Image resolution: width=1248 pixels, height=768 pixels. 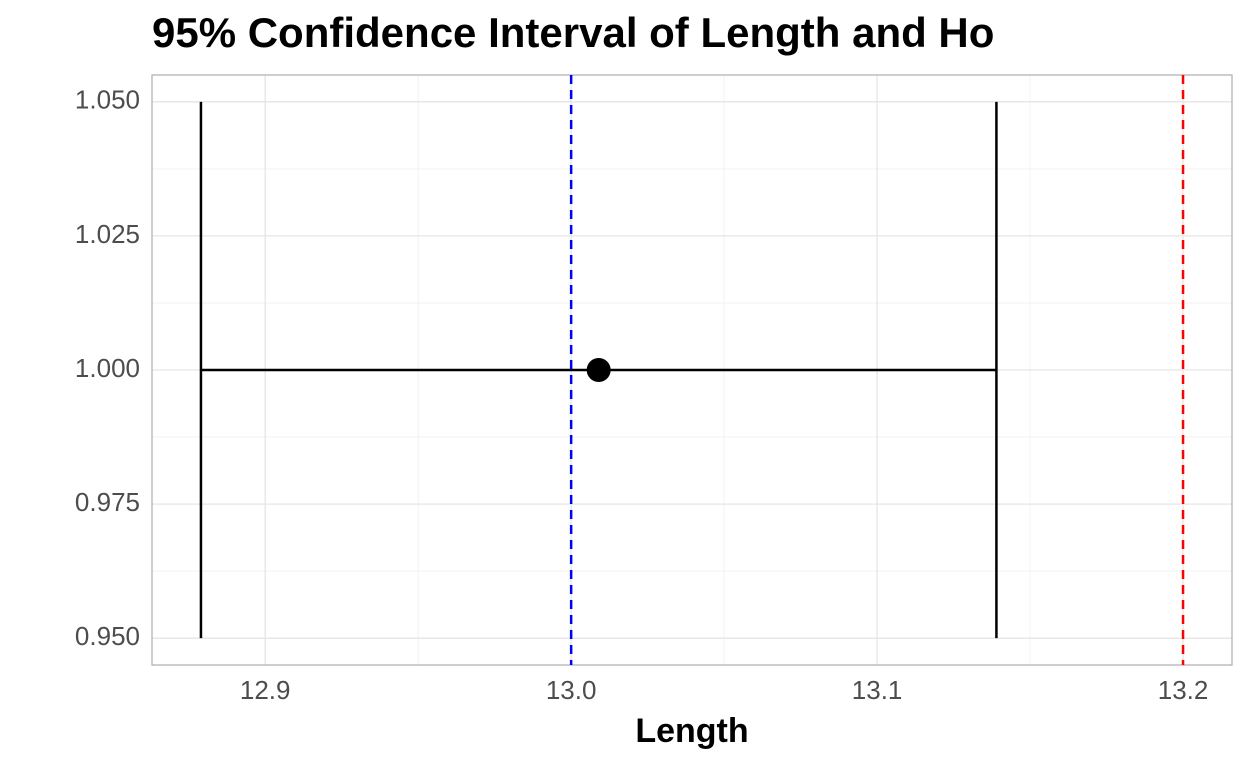 What do you see at coordinates (107, 234) in the screenshot?
I see `y-tick-label: 1.025` at bounding box center [107, 234].